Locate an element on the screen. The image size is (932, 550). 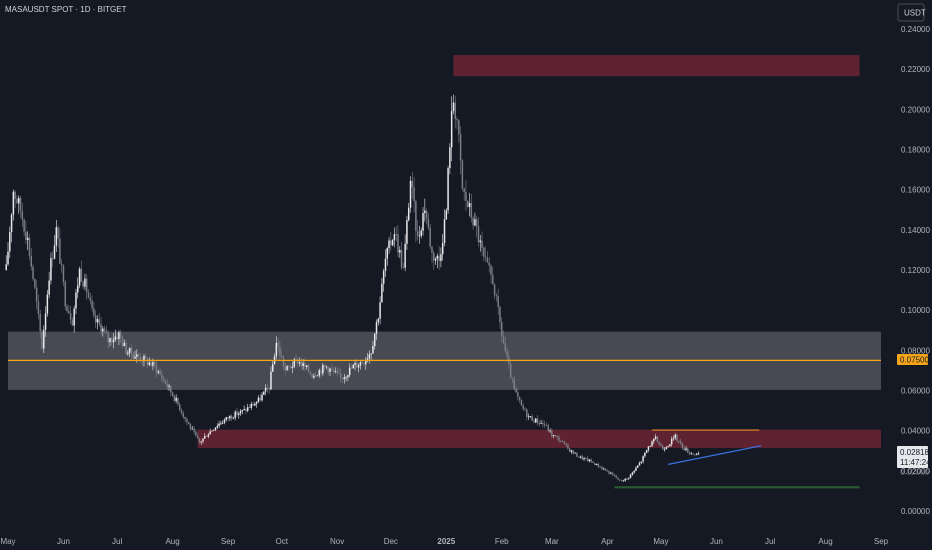
time-tick-label: Jul is located at coordinates (770, 541).